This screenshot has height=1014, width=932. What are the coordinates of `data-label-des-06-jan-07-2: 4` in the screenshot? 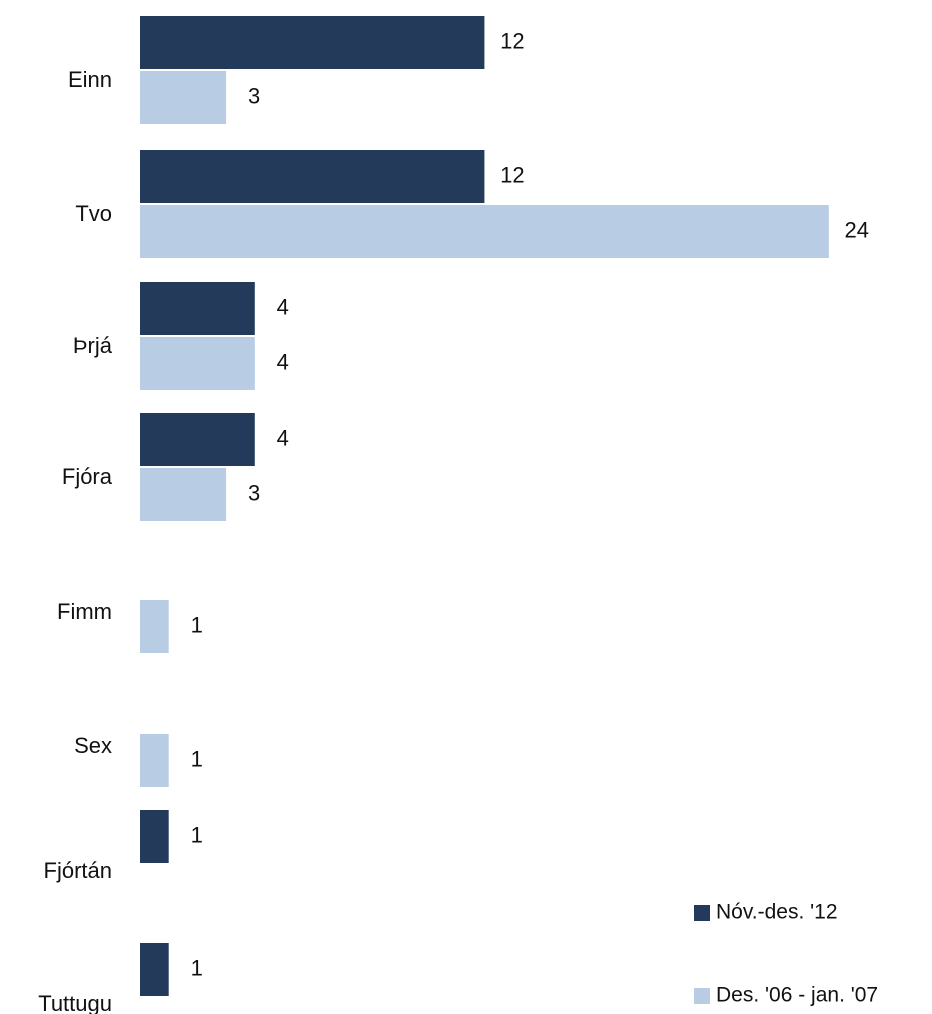 It's located at (283, 361).